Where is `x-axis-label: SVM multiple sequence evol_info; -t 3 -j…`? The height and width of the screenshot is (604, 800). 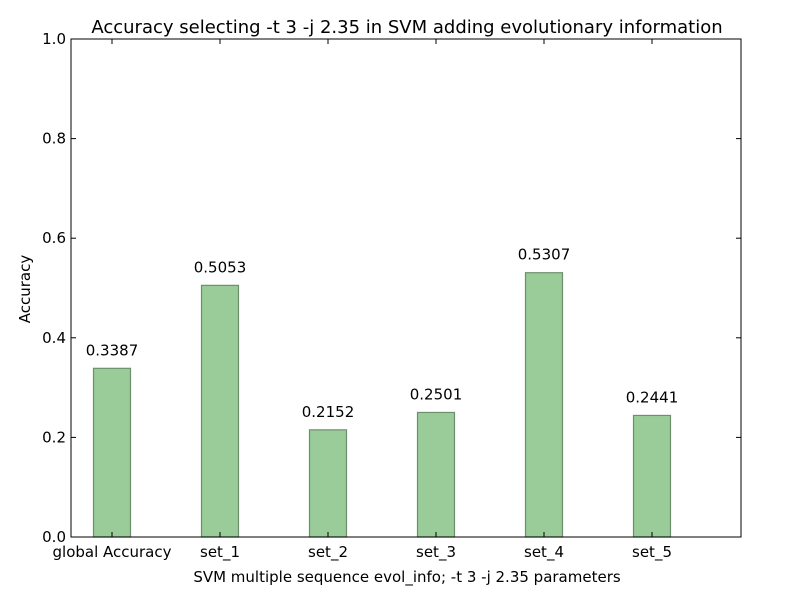
x-axis-label: SVM multiple sequence evol_info; -t 3 -j… is located at coordinates (407, 577).